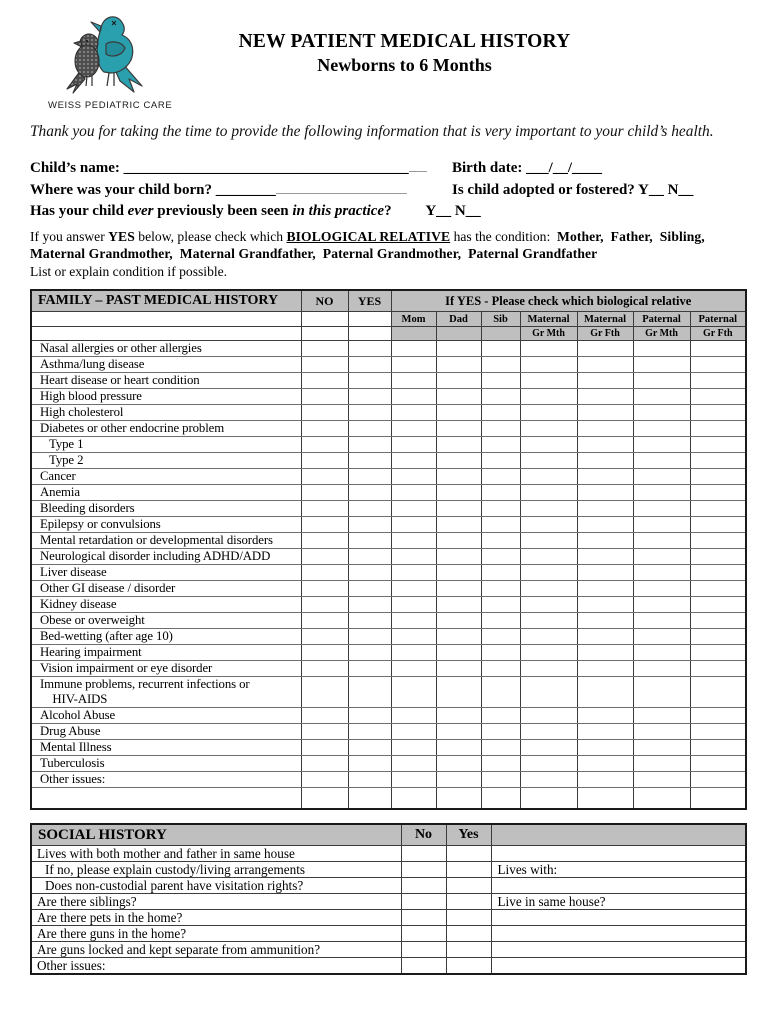  Describe the element at coordinates (618, 870) in the screenshot. I see `write-in-cell: Lives with:` at that location.